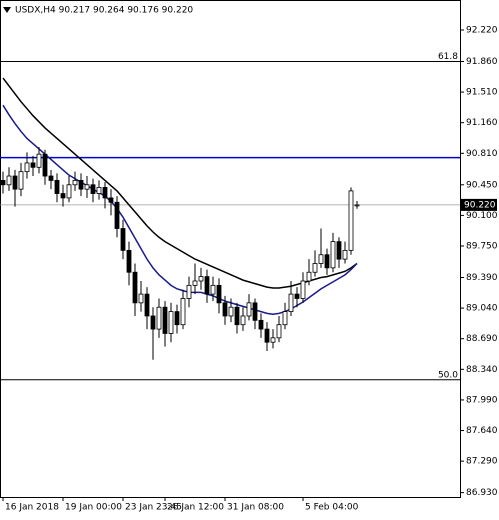 Image resolution: width=499 pixels, height=520 pixels. What do you see at coordinates (7, 10) in the screenshot?
I see `menu-icon` at bounding box center [7, 10].